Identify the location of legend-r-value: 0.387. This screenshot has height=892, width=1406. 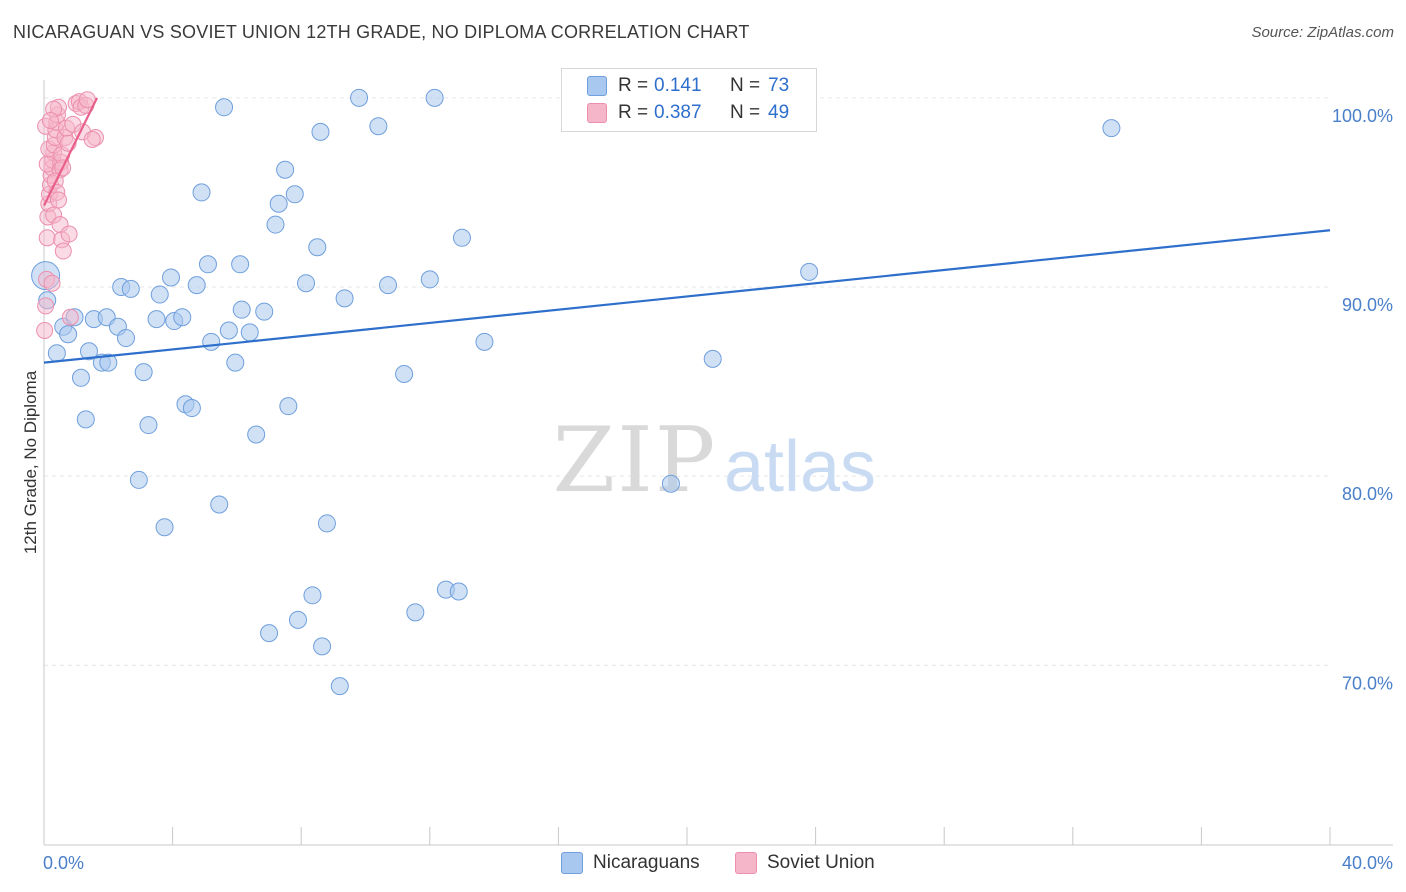
(678, 112).